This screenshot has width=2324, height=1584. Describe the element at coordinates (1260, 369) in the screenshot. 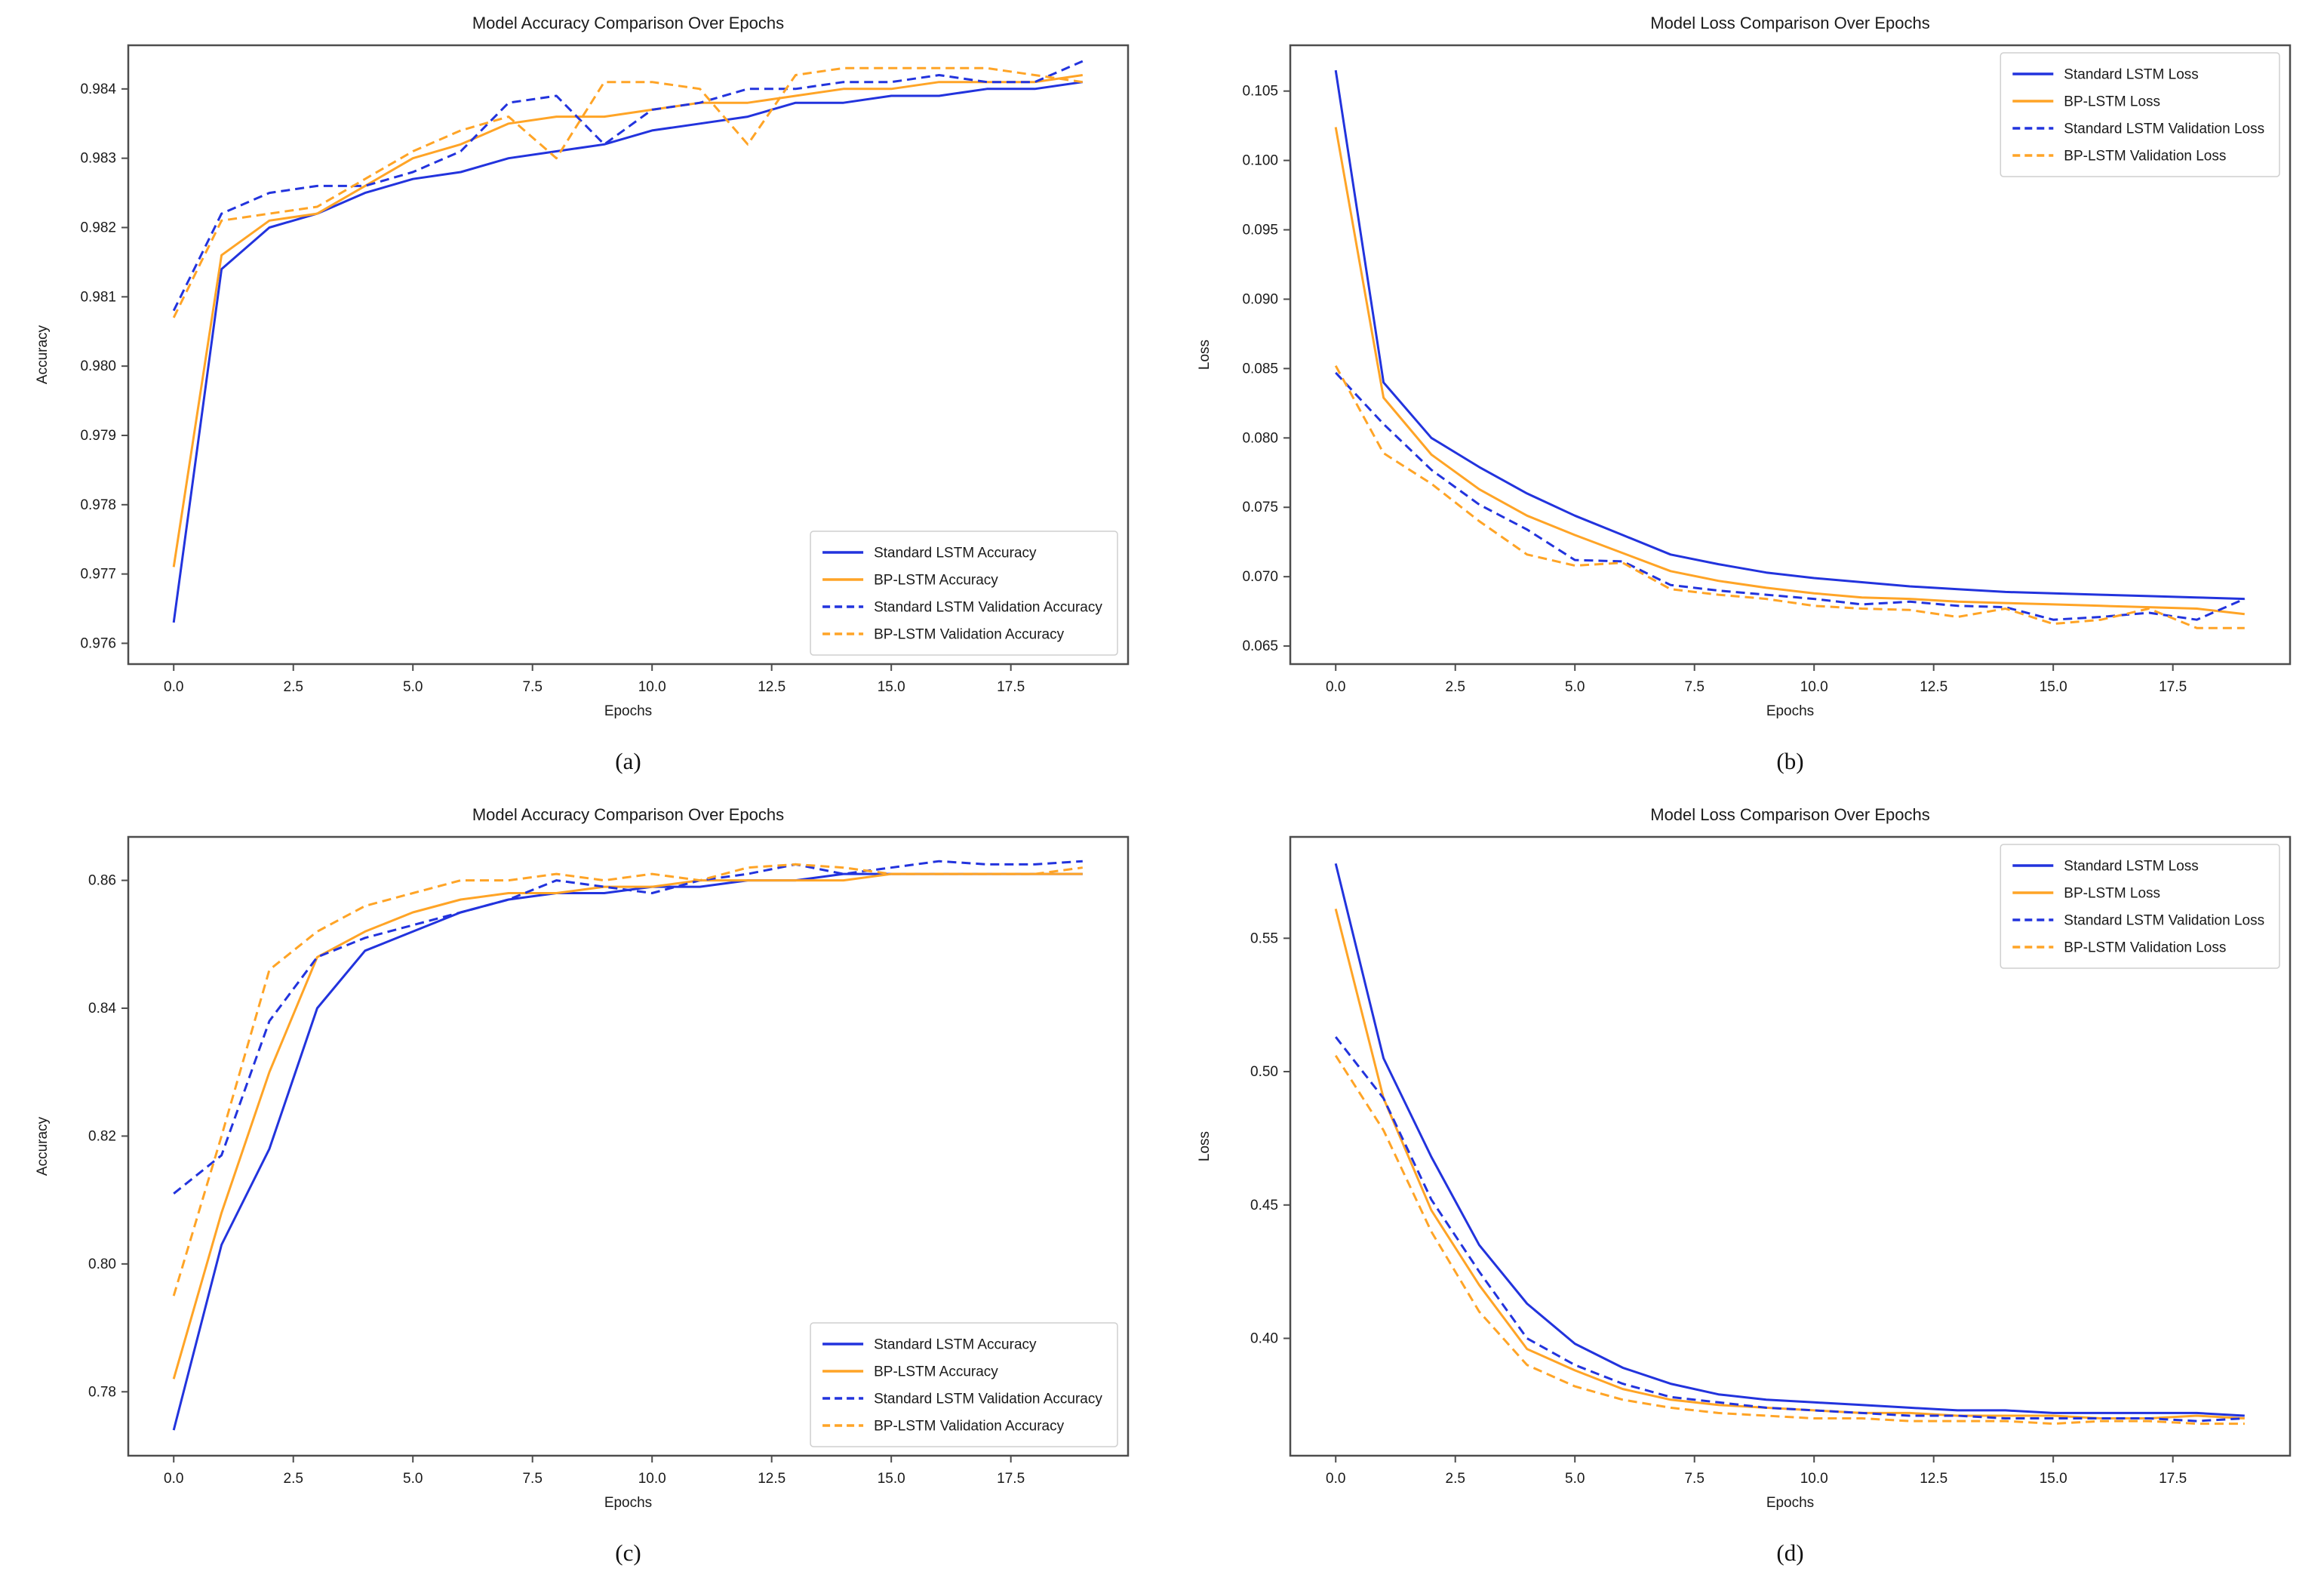

I see `y-tick-label: 0.085` at that location.